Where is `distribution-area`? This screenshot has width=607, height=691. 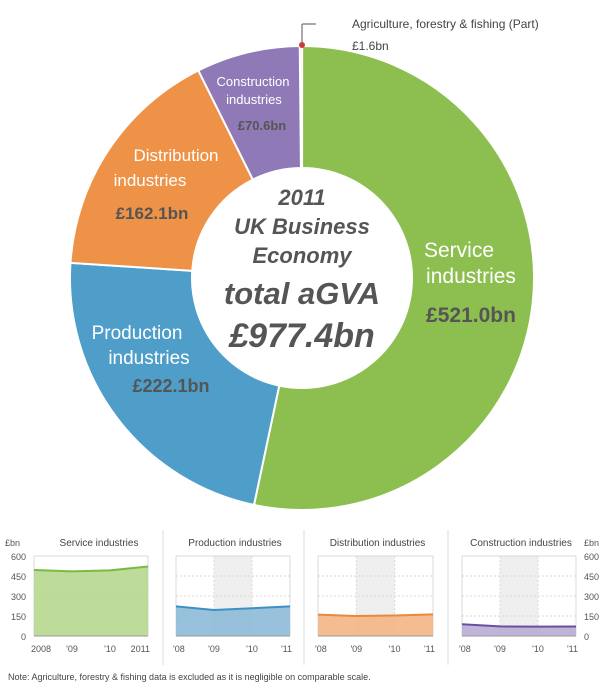
distribution-area is located at coordinates (375, 625).